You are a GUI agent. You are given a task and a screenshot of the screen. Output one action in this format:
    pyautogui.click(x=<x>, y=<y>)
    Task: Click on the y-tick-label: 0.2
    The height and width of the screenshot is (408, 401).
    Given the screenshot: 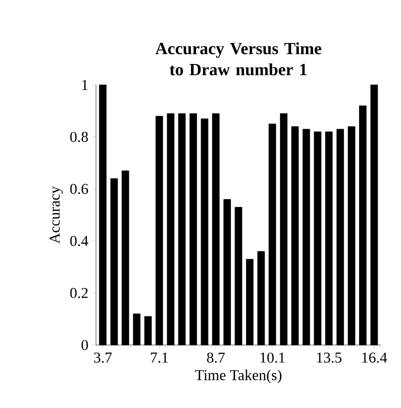 What is the action you would take?
    pyautogui.click(x=79, y=293)
    